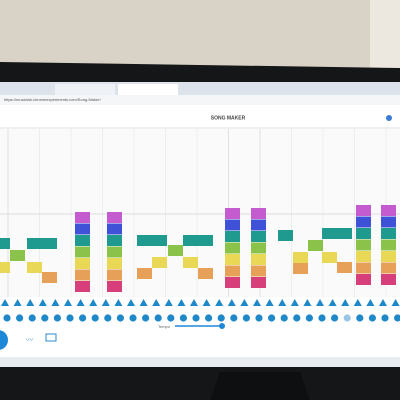 The image size is (400, 405). I want to click on address-bar, so click(200, 100).